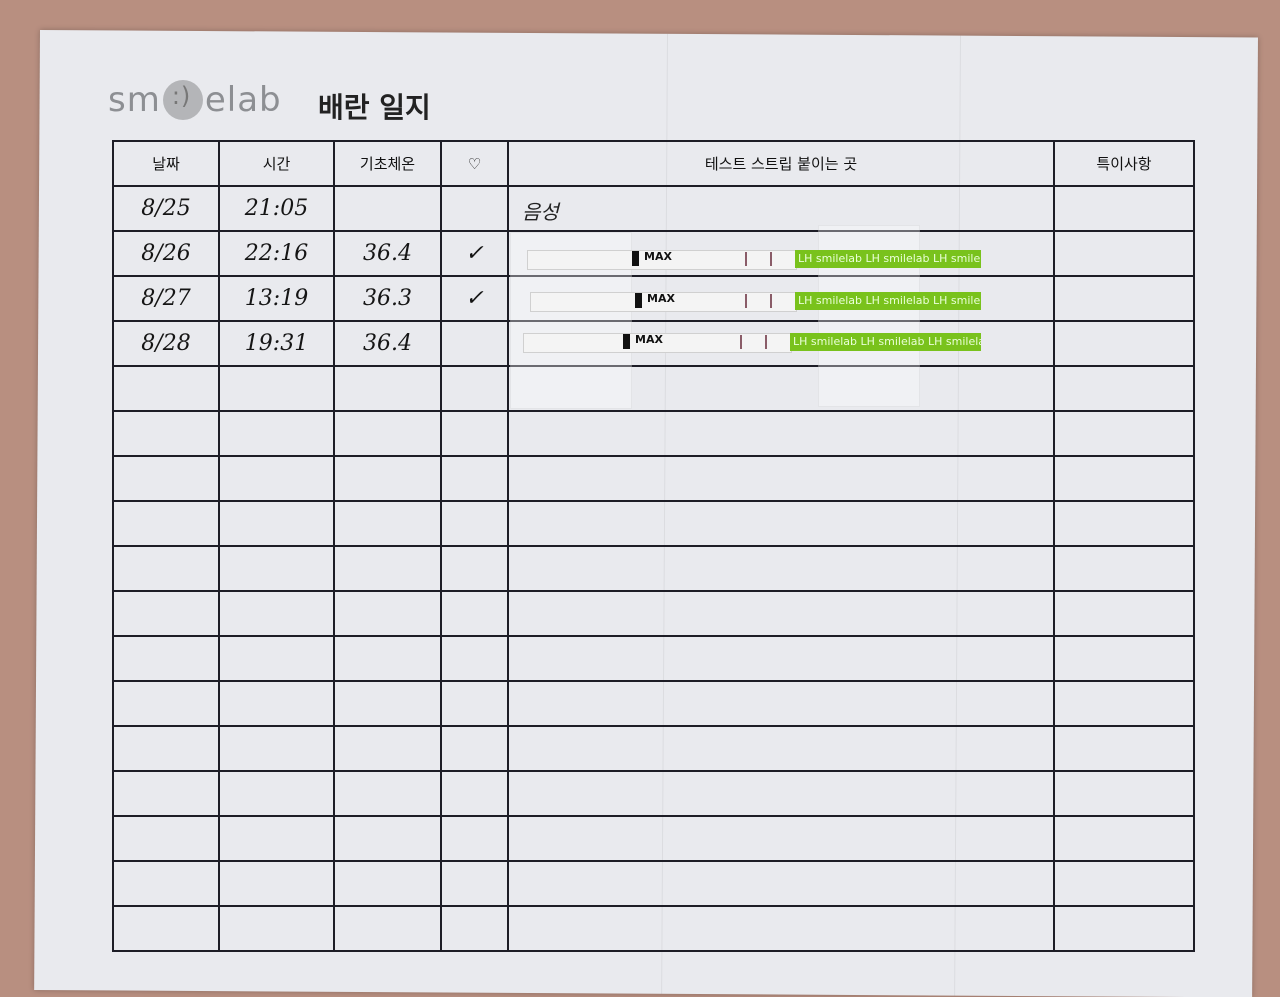  What do you see at coordinates (638, 300) in the screenshot?
I see `strip-marker` at bounding box center [638, 300].